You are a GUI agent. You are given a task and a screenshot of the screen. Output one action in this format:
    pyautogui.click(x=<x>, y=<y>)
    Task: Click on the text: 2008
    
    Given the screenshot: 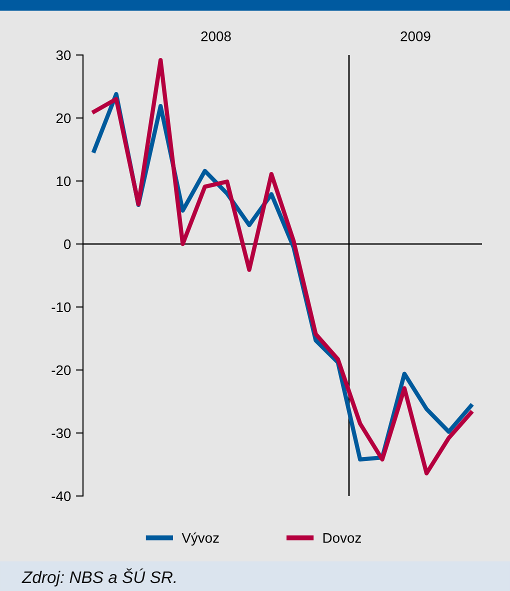 What is the action you would take?
    pyautogui.click(x=216, y=36)
    